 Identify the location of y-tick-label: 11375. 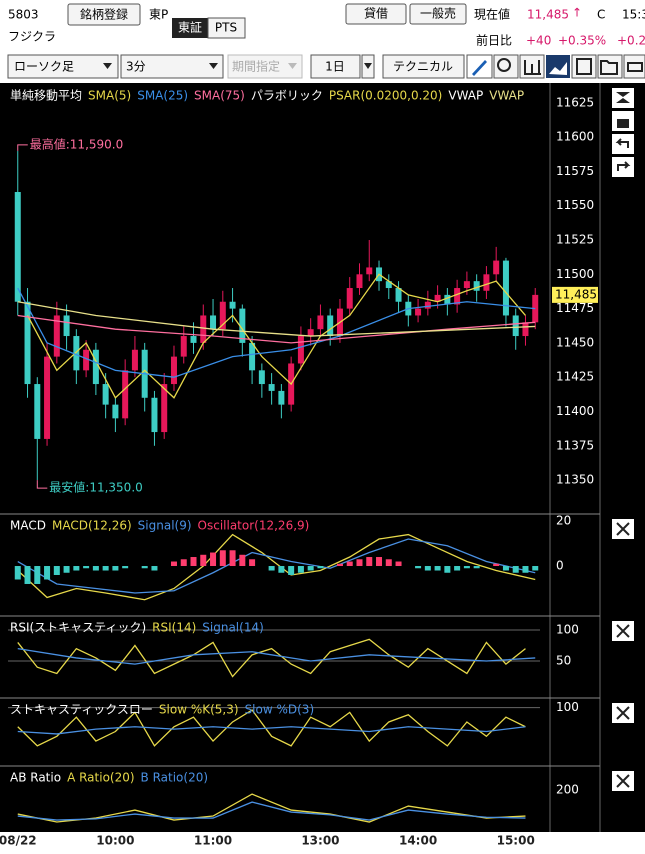
(575, 445).